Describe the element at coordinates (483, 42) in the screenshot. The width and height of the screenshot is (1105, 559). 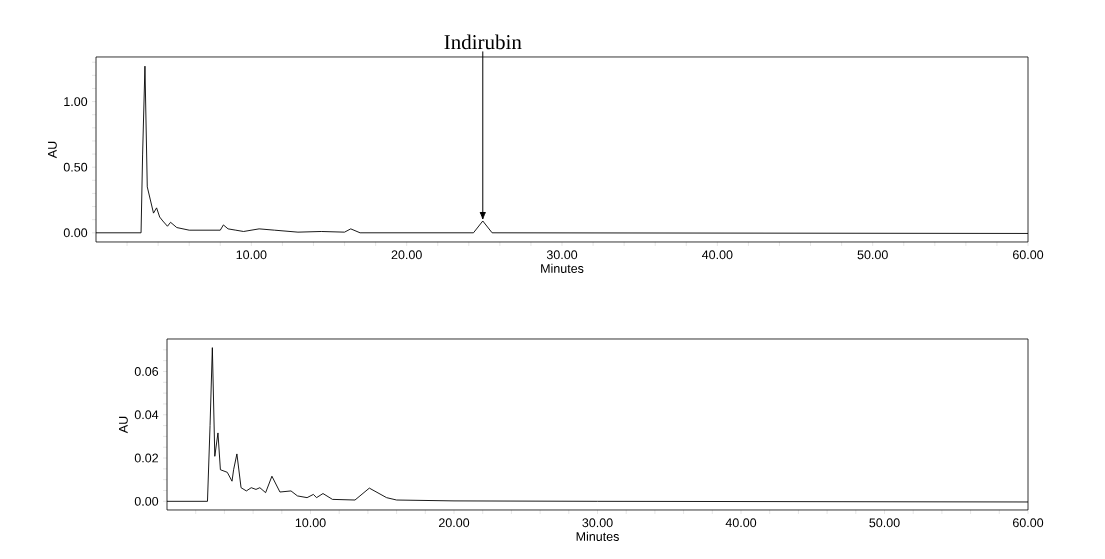
I see `annotation: Indirubin` at that location.